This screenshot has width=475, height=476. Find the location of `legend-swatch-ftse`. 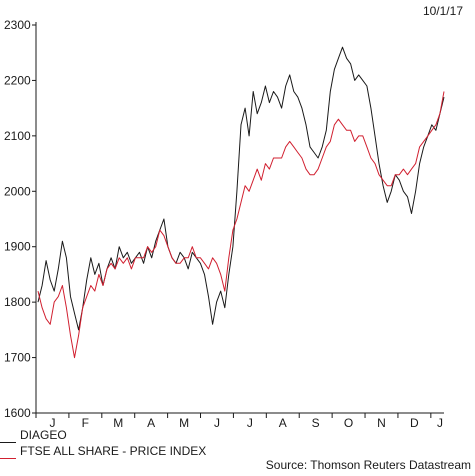

legend-swatch-ftse is located at coordinates (8, 458).